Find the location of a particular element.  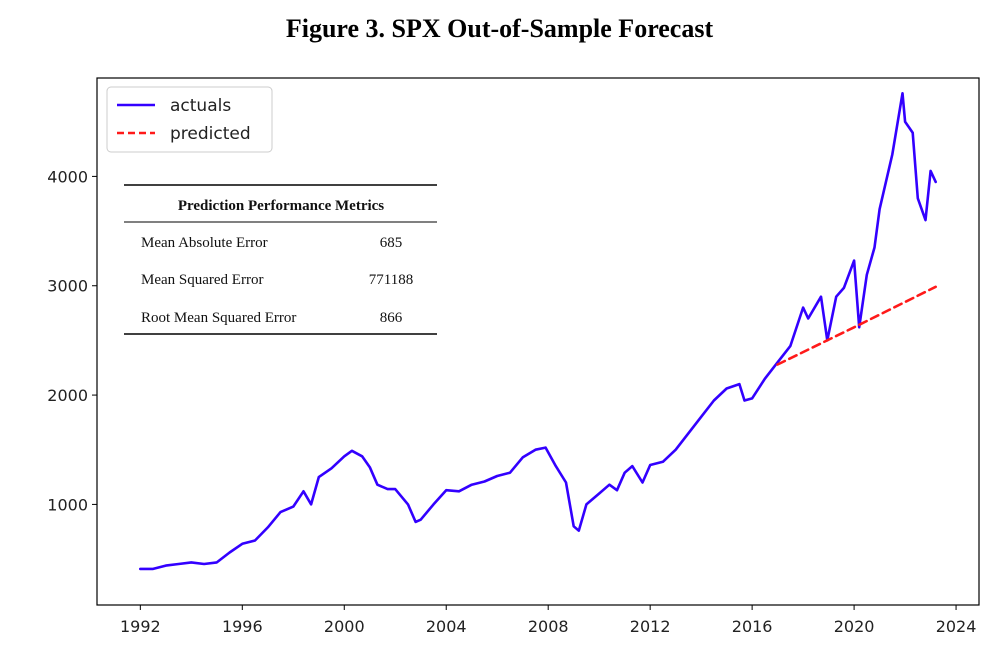

table-header: Prediction Performance Metrics is located at coordinates (281, 206).